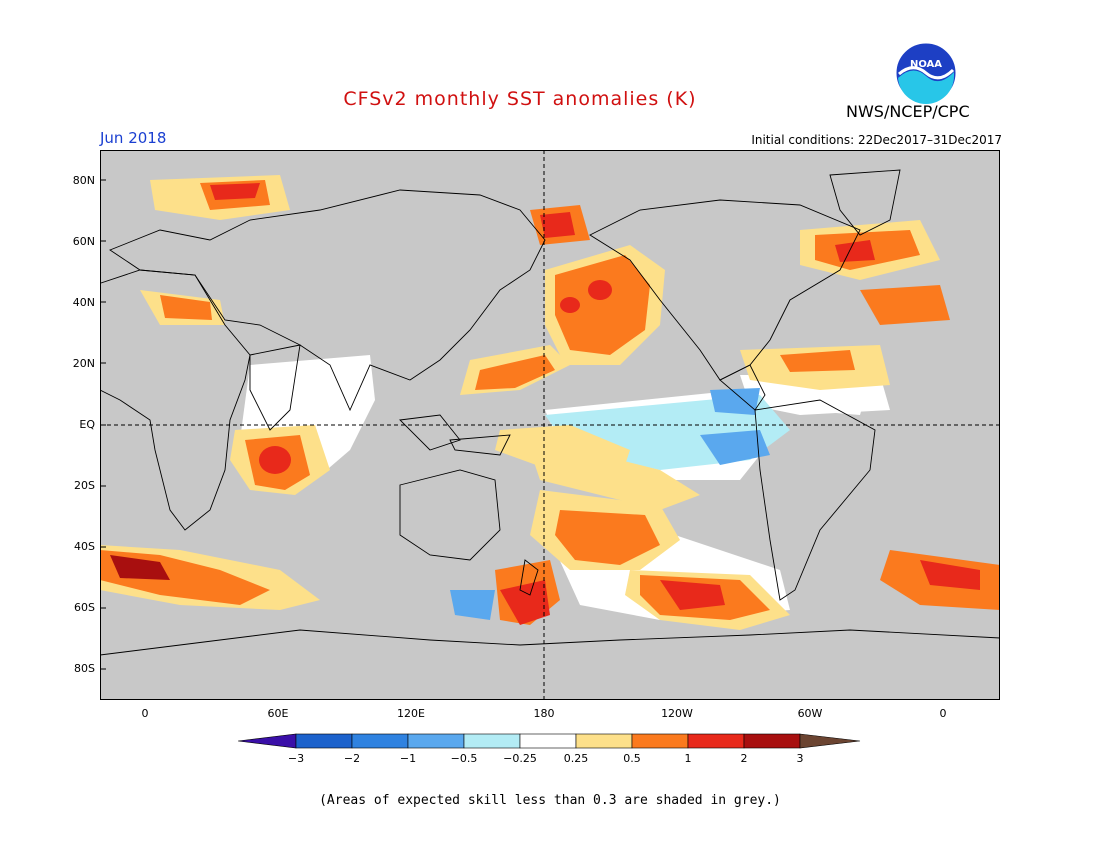 This screenshot has width=1100, height=850. I want to click on lon-label: 60E, so click(278, 713).